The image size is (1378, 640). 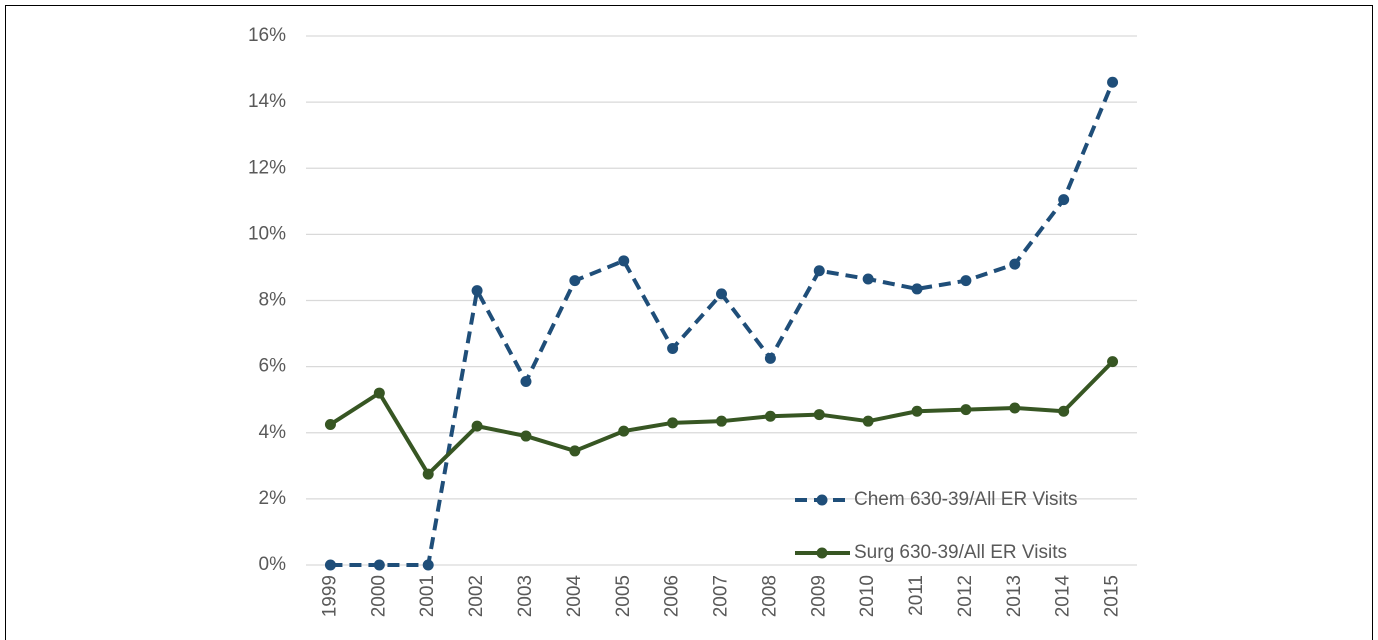 I want to click on x-tick-label: 2004, so click(x=574, y=596).